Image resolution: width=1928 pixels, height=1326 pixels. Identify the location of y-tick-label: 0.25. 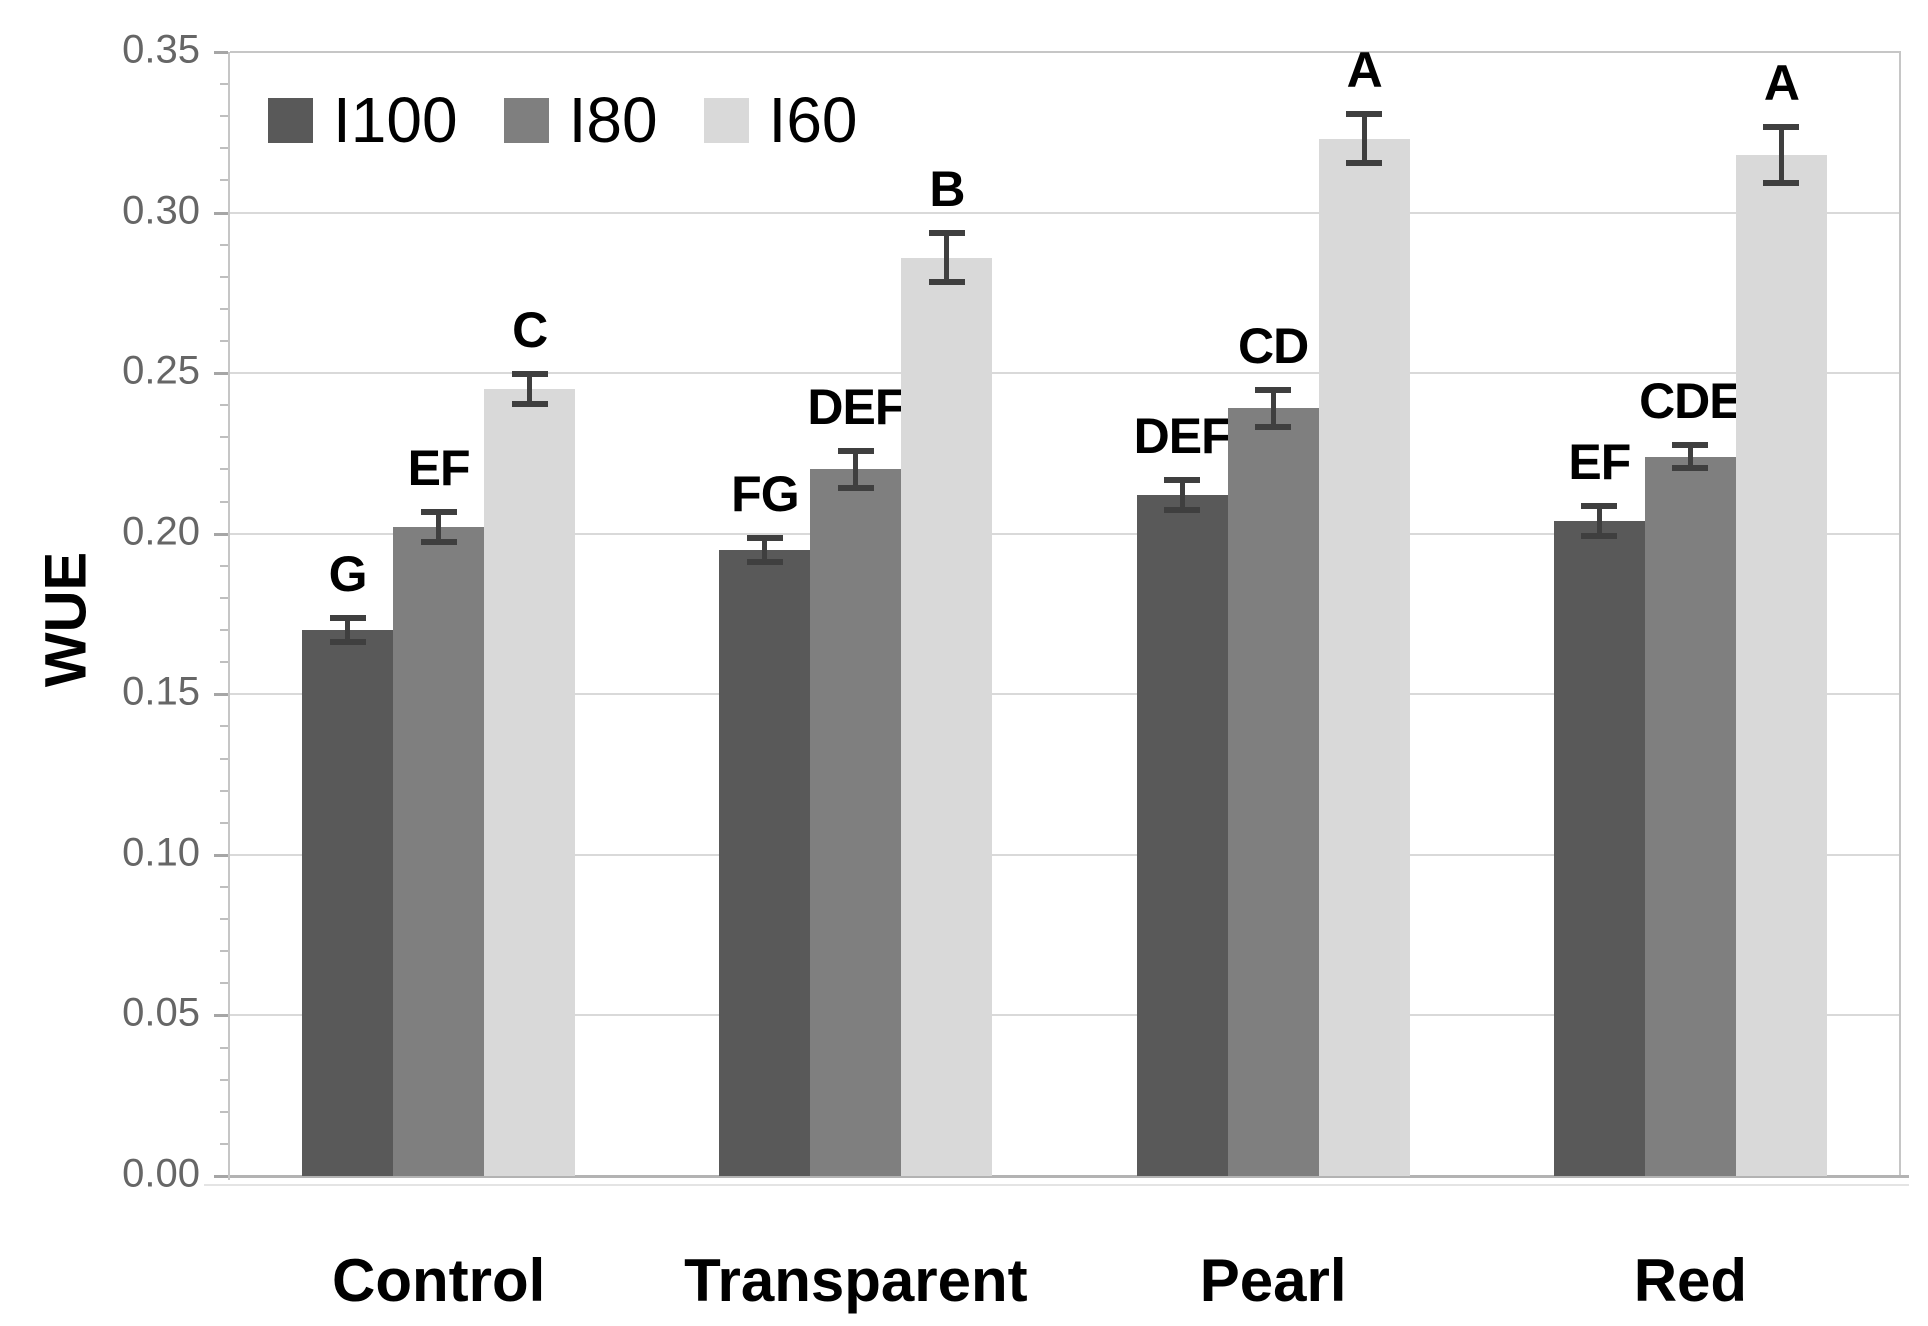
(161, 370).